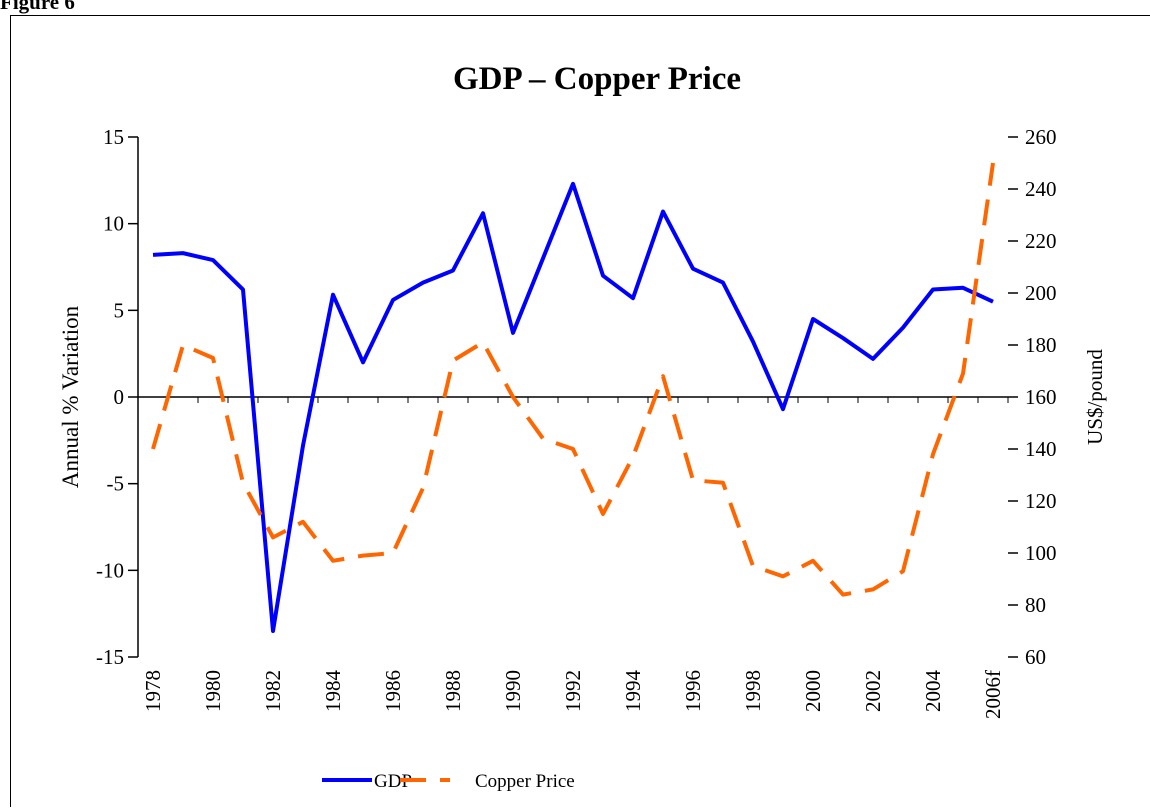 Image resolution: width=1150 pixels, height=812 pixels. Describe the element at coordinates (1041, 293) in the screenshot. I see `y2-tick-label: 200` at that location.